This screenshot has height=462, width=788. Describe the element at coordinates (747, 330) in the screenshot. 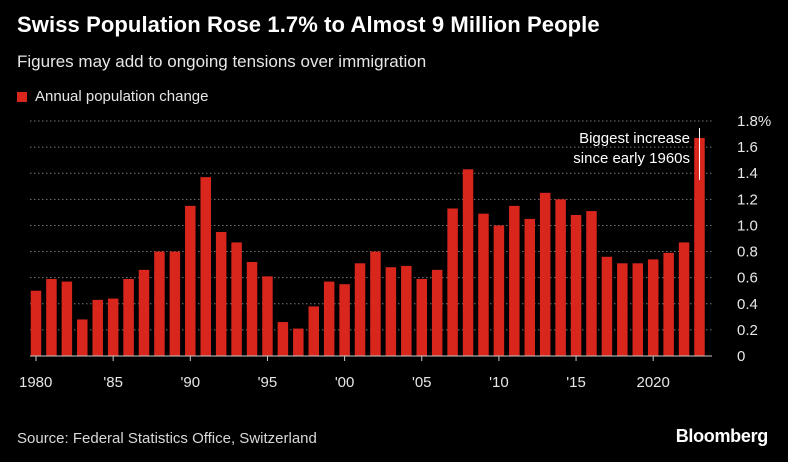

I see `y-tick-label: 0.2` at that location.